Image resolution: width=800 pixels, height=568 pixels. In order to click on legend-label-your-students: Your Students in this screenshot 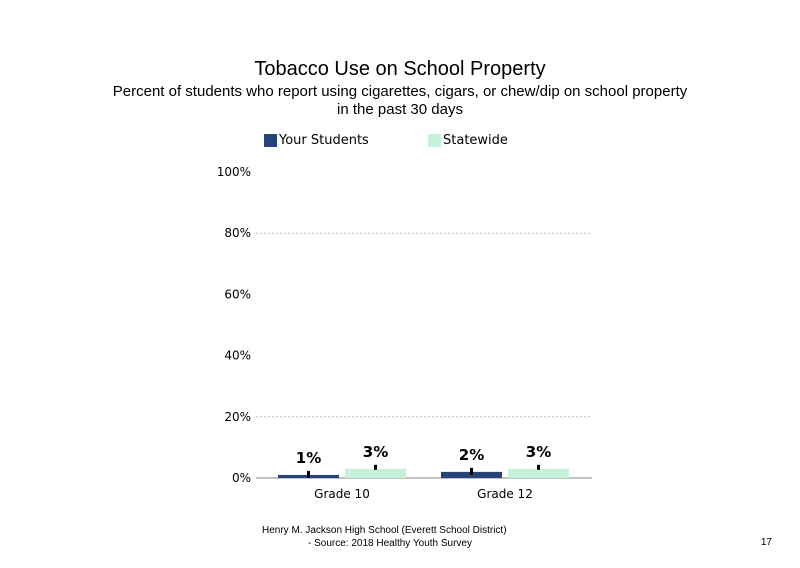, I will do `click(324, 140)`.